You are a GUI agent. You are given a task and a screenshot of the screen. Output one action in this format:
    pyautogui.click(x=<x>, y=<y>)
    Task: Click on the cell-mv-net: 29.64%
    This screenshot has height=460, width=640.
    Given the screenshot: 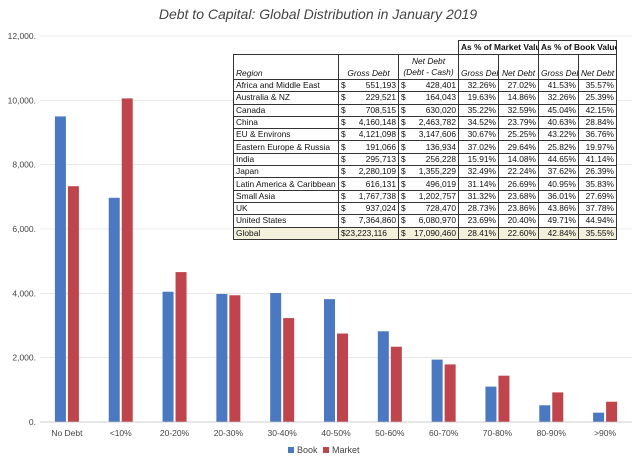 What is the action you would take?
    pyautogui.click(x=518, y=147)
    